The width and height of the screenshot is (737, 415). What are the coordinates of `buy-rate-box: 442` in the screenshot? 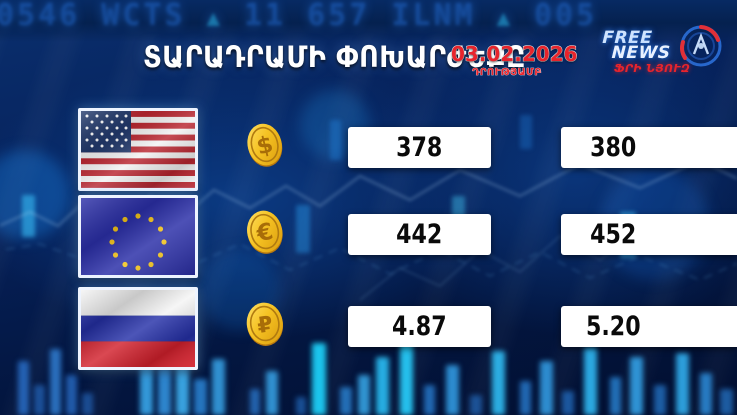 It's located at (419, 234).